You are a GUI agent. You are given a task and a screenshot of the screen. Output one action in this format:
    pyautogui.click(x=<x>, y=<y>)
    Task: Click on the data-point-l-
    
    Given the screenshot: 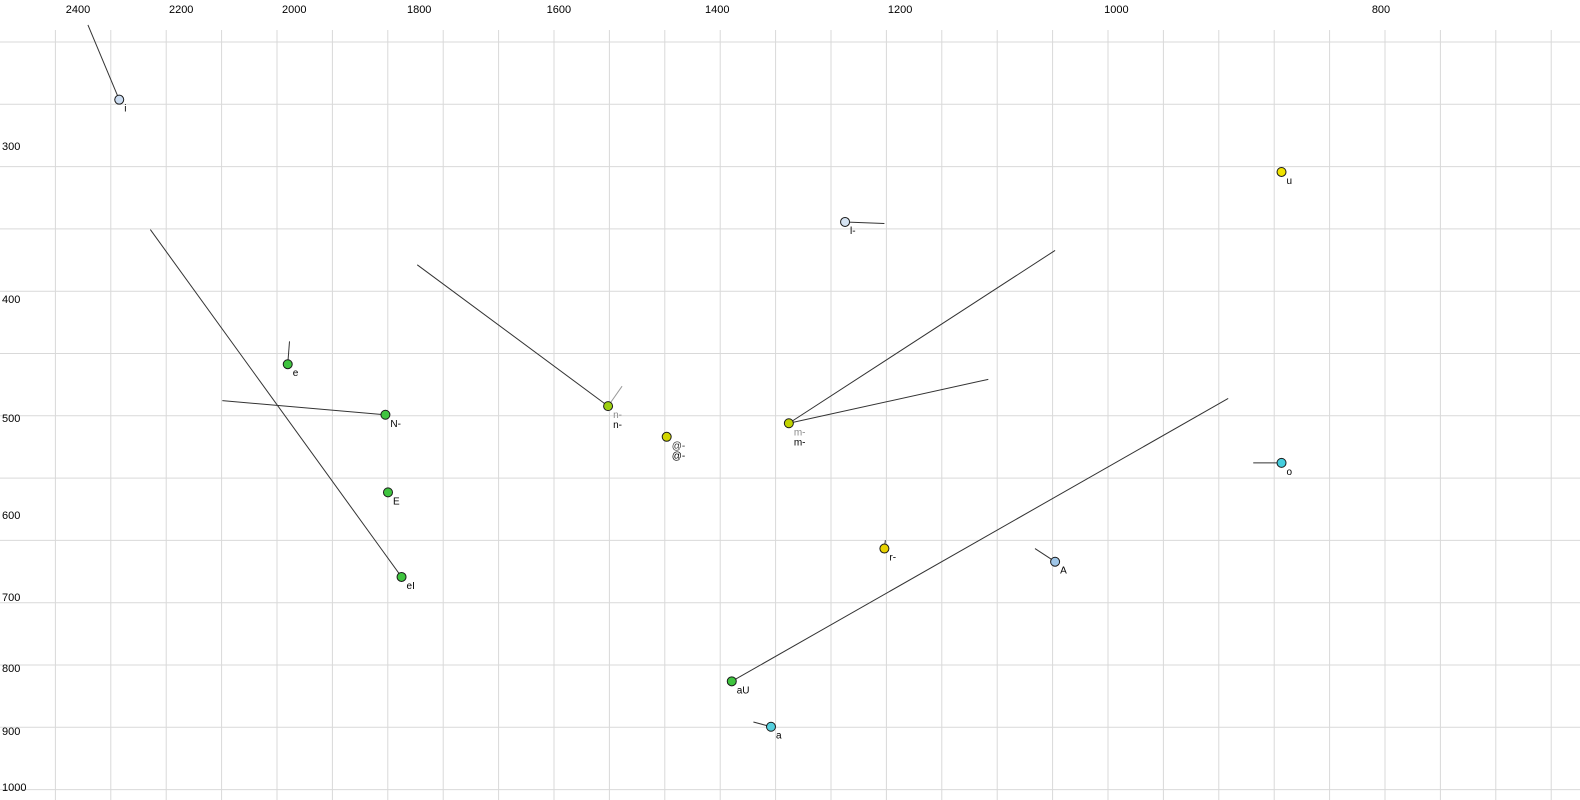 What is the action you would take?
    pyautogui.click(x=845, y=221)
    